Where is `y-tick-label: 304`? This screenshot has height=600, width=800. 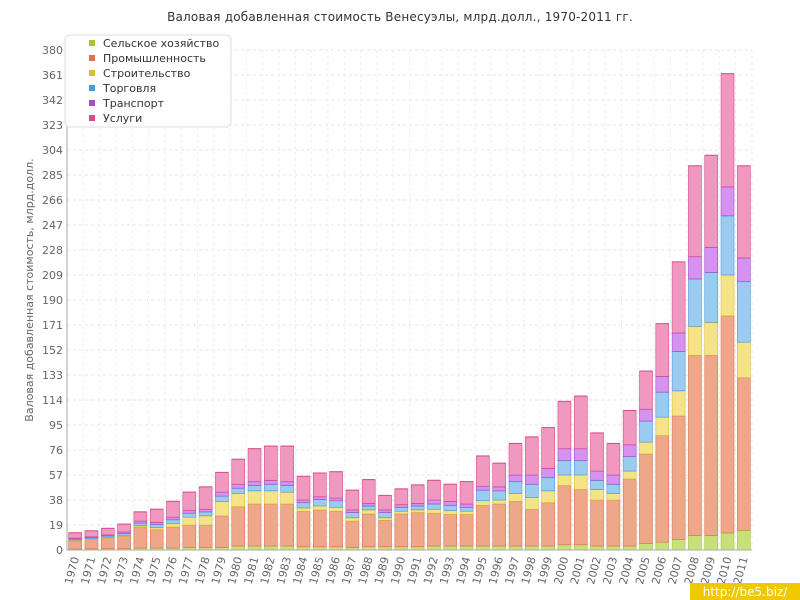
y-tick-label: 304 is located at coordinates (52, 150).